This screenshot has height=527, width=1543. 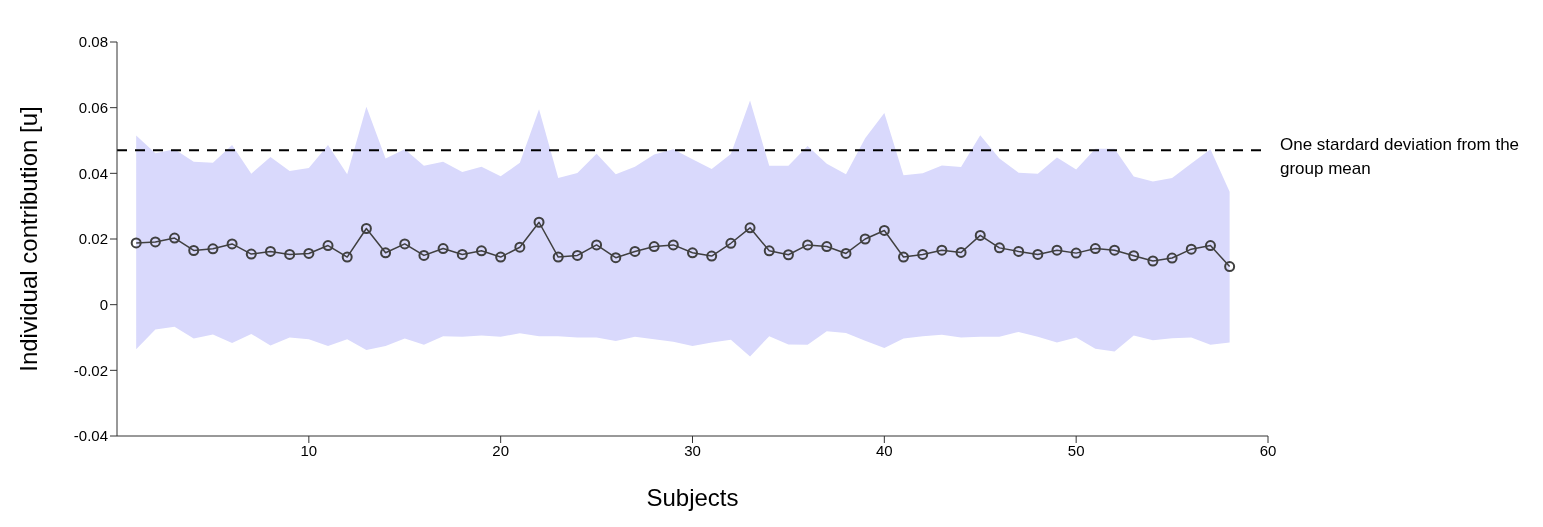 I want to click on x-tick-label: 10, so click(x=309, y=450).